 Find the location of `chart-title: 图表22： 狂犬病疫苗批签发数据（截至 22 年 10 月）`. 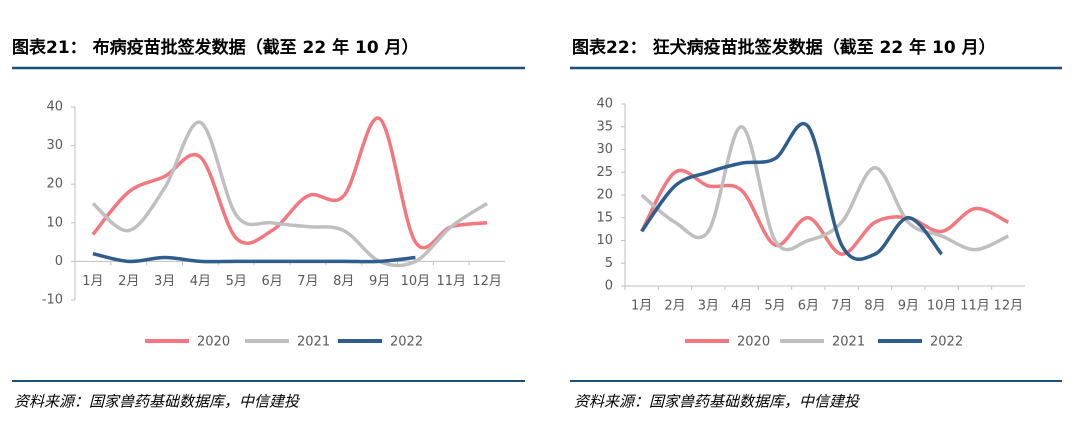

chart-title: 图表22： 狂犬病疫苗批签发数据（截至 22 年 10 月） is located at coordinates (784, 47).